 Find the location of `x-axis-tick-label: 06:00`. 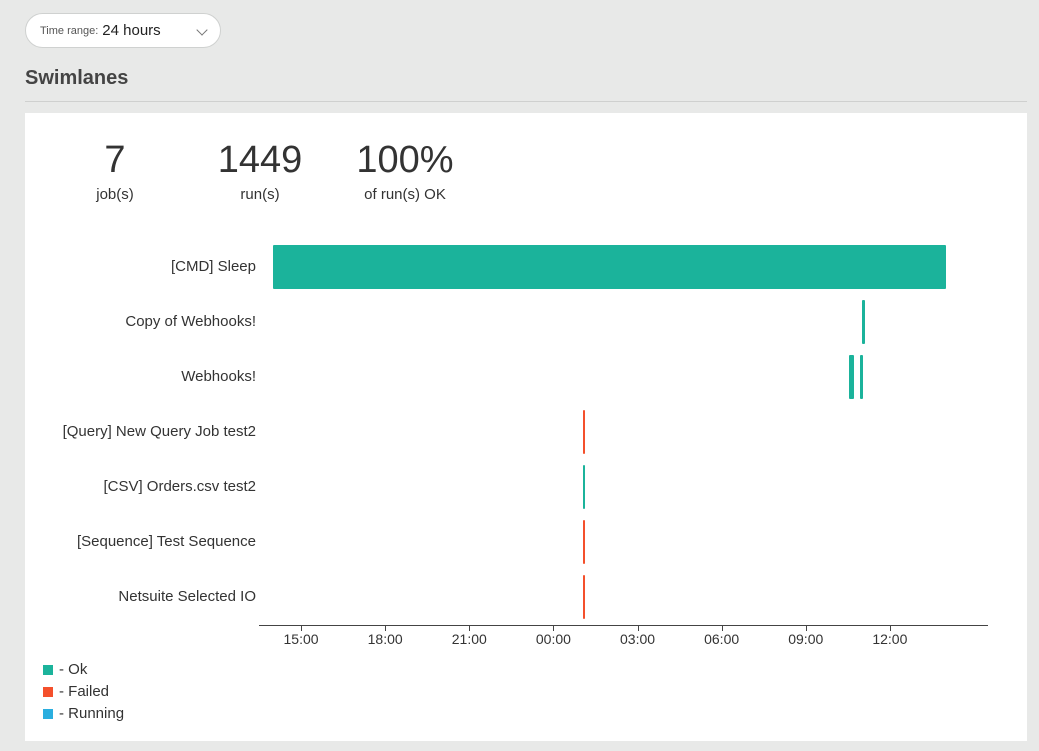

x-axis-tick-label: 06:00 is located at coordinates (722, 639).